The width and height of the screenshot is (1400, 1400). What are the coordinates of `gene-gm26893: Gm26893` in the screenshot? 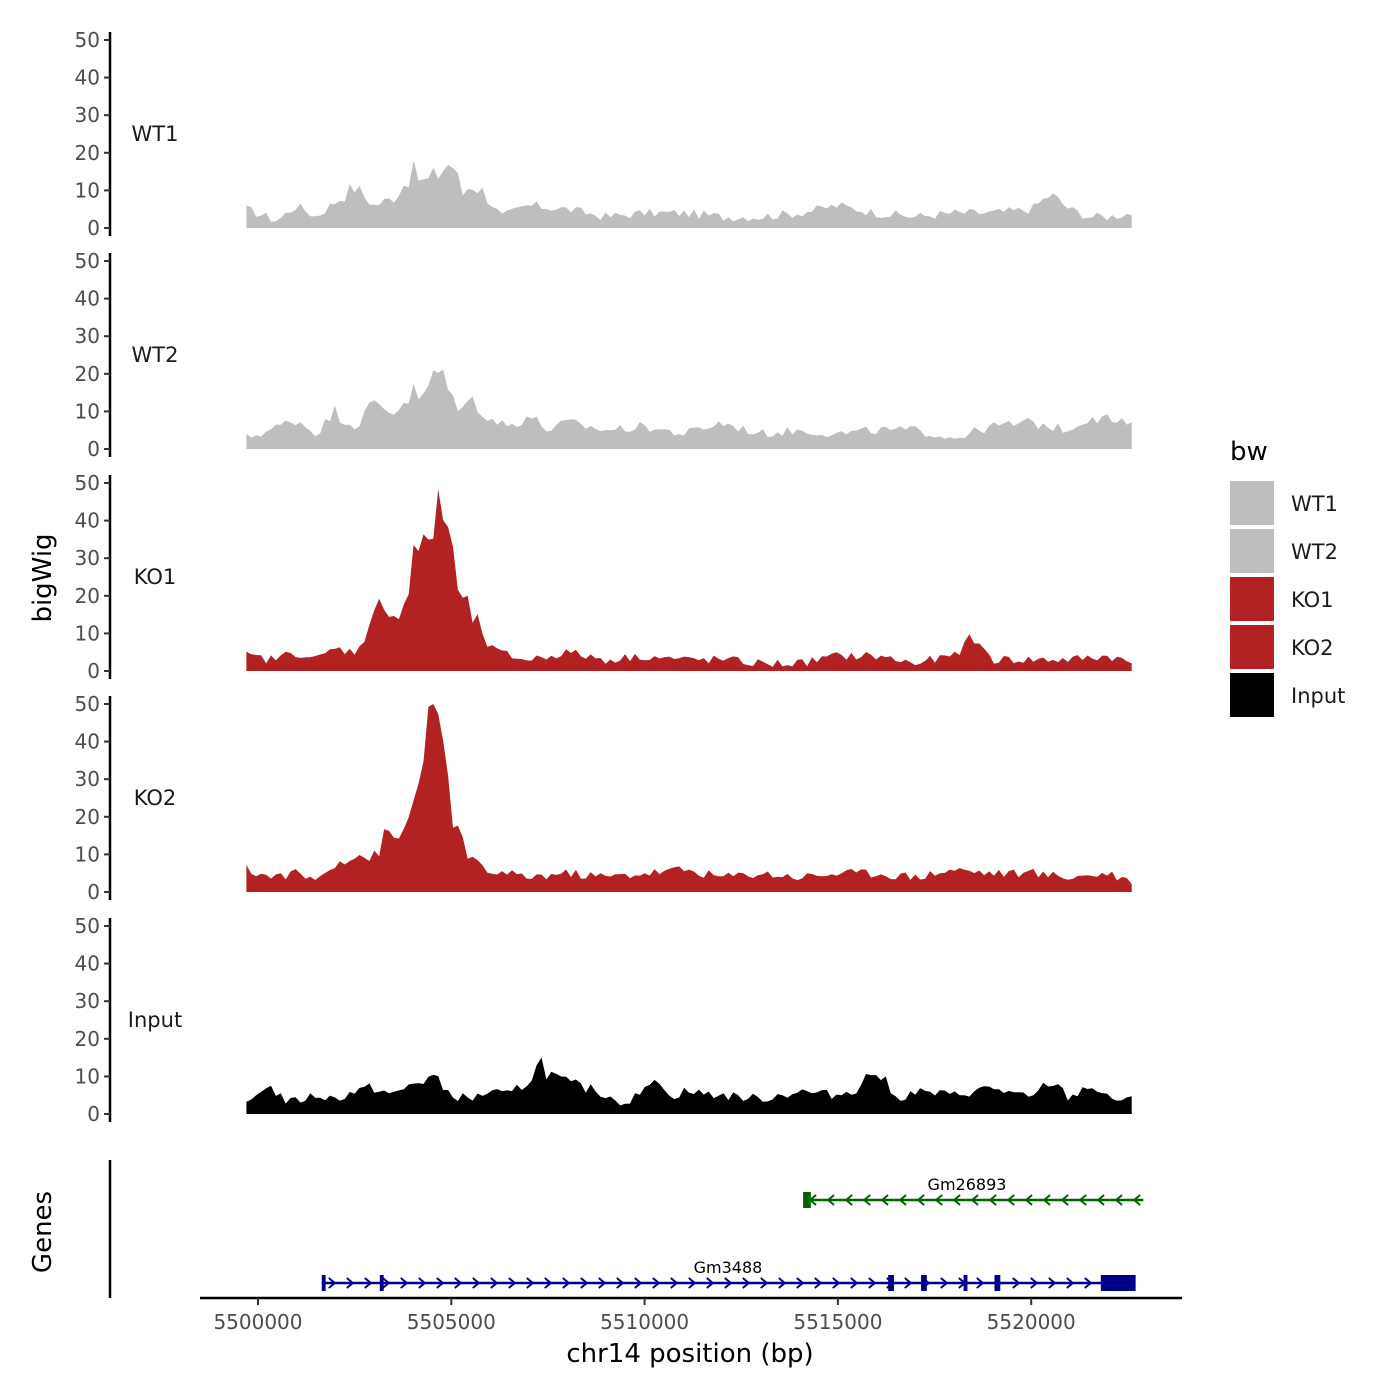 It's located at (973, 1191).